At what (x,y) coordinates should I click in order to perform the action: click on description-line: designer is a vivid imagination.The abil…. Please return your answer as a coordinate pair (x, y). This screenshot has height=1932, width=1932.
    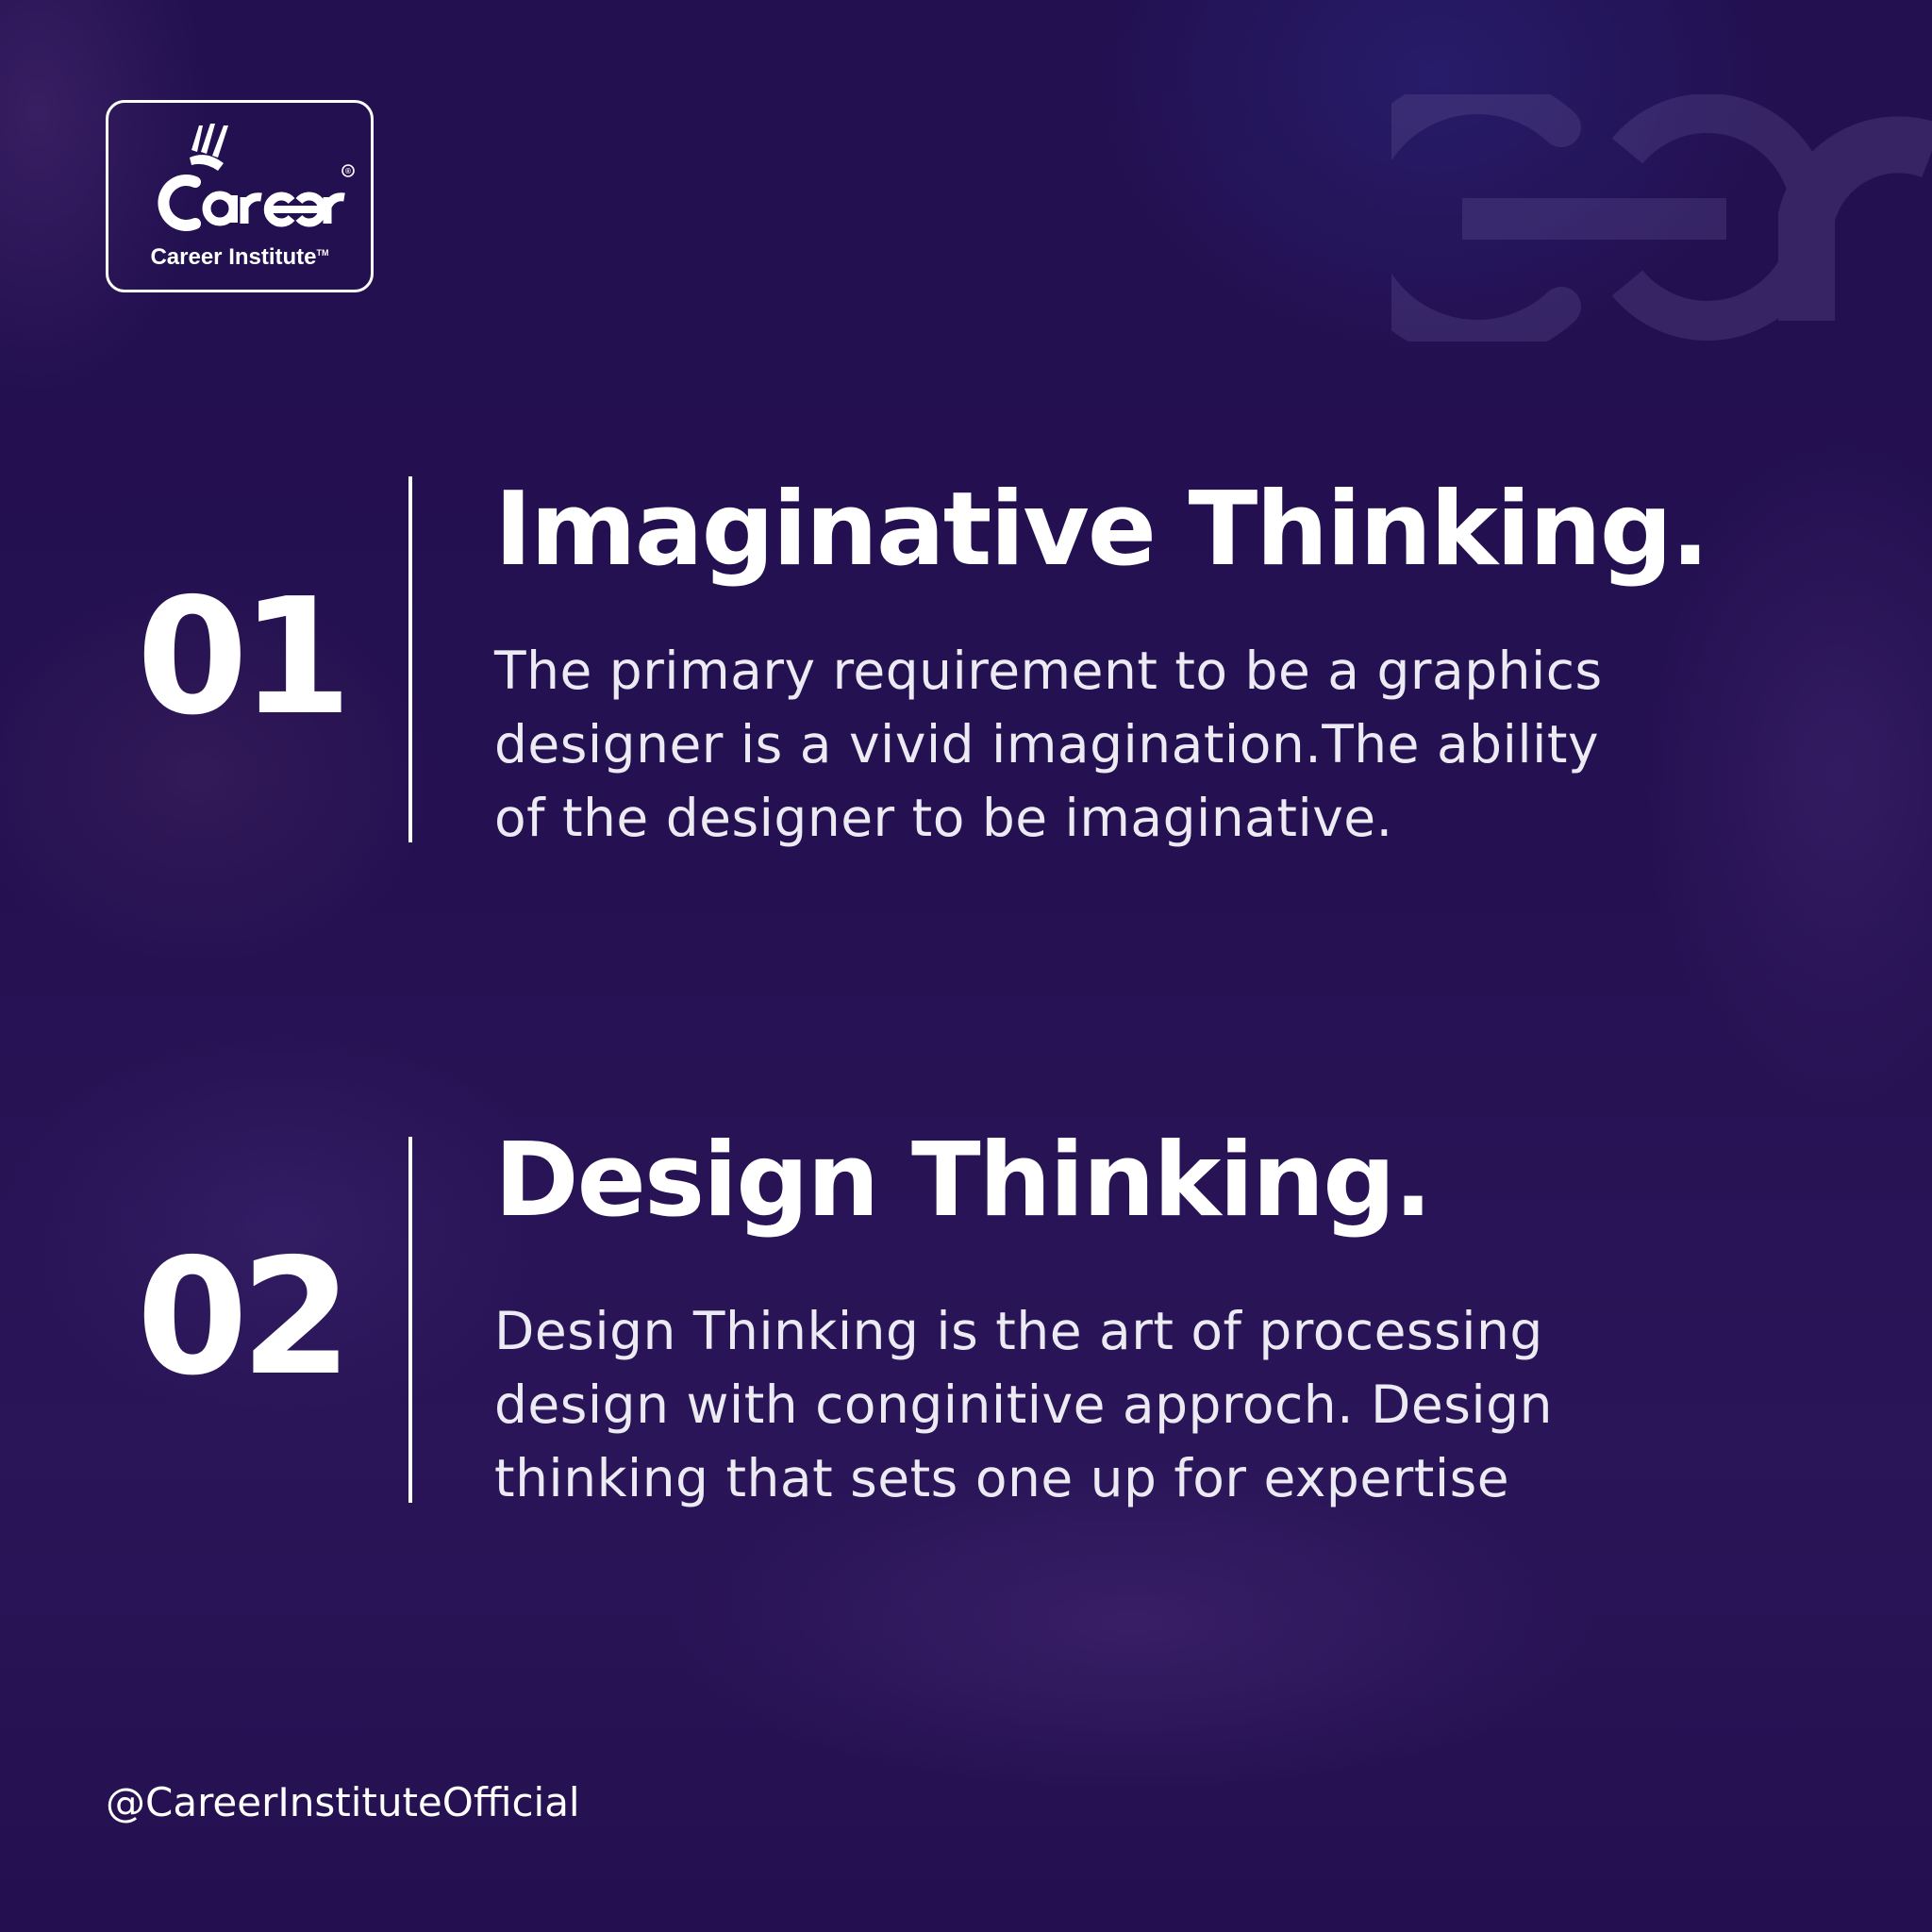
    Looking at the image, I should click on (1047, 744).